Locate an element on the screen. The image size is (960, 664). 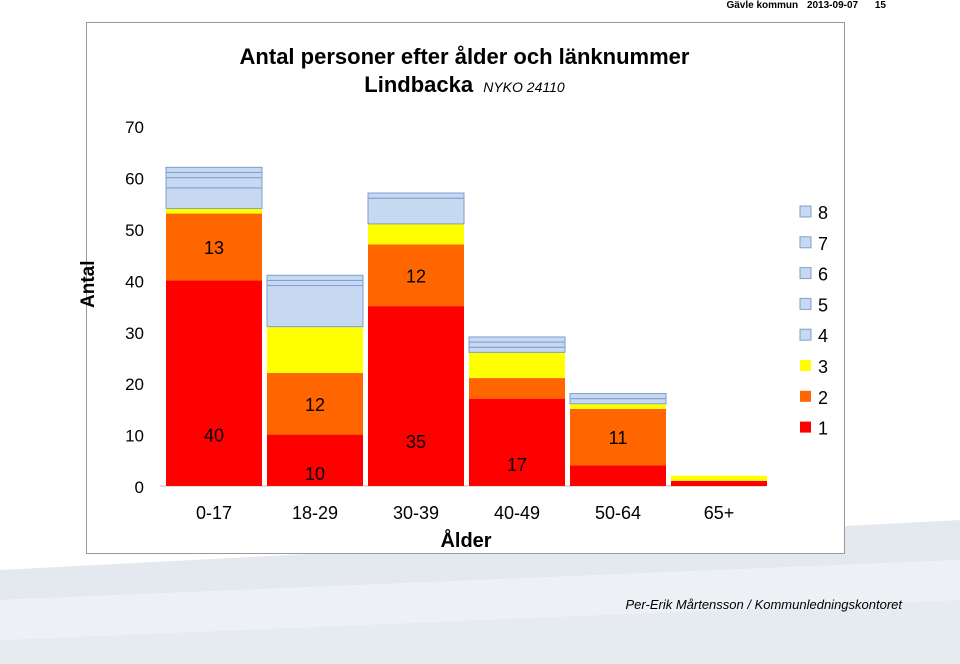
y-tick-label: 30 is located at coordinates (134, 333).